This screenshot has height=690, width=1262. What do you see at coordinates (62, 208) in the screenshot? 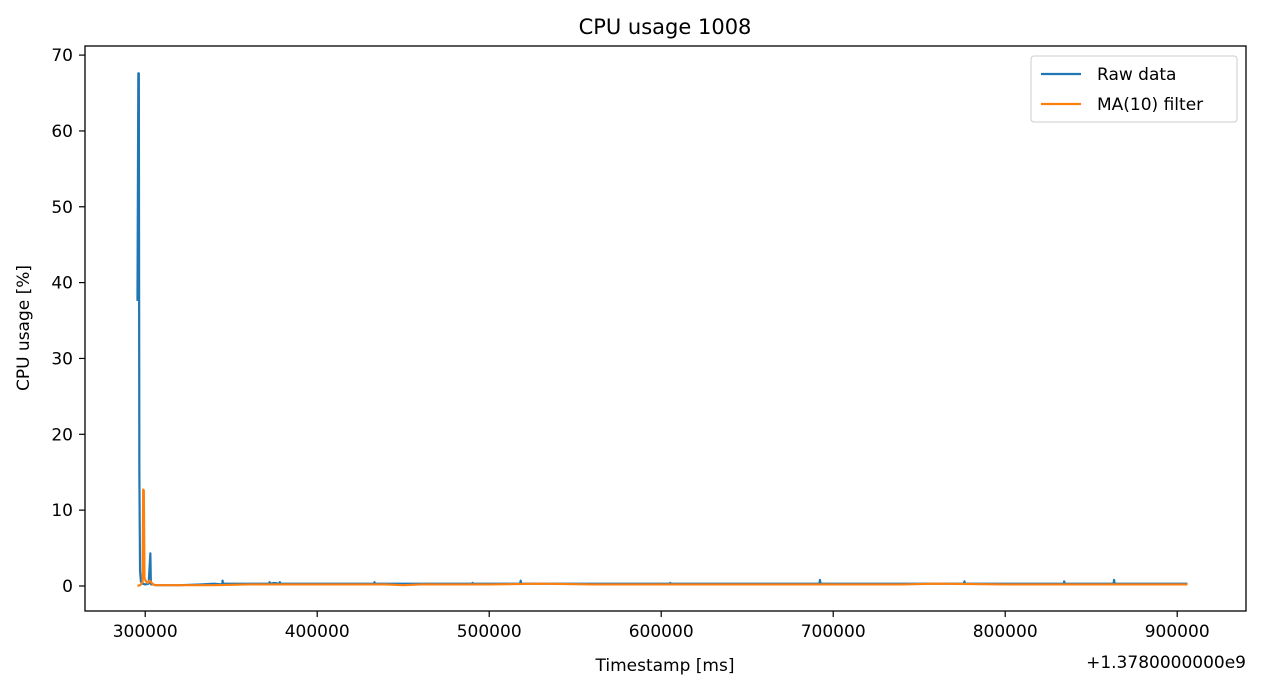
I see `y-tick-label: 50` at bounding box center [62, 208].